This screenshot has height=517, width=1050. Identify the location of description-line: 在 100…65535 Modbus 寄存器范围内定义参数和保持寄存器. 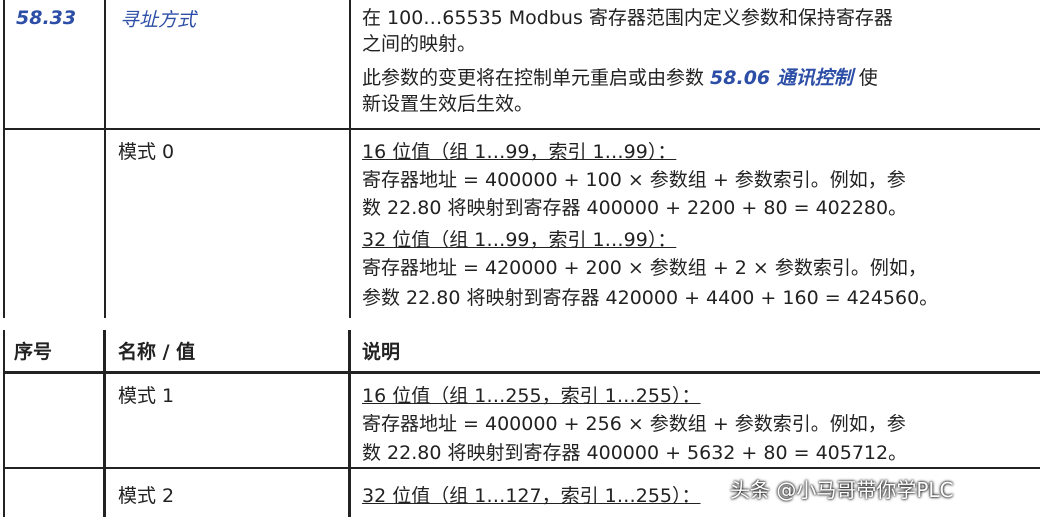
(627, 18).